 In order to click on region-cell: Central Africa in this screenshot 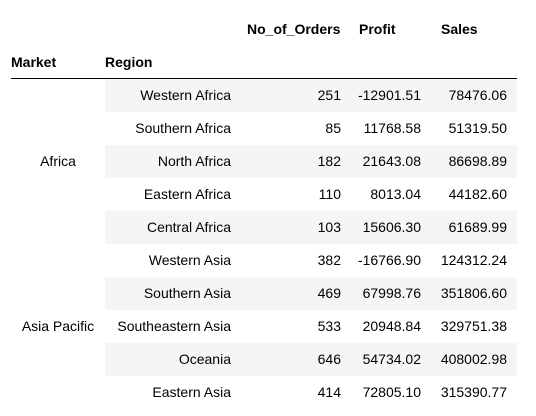, I will do `click(188, 227)`.